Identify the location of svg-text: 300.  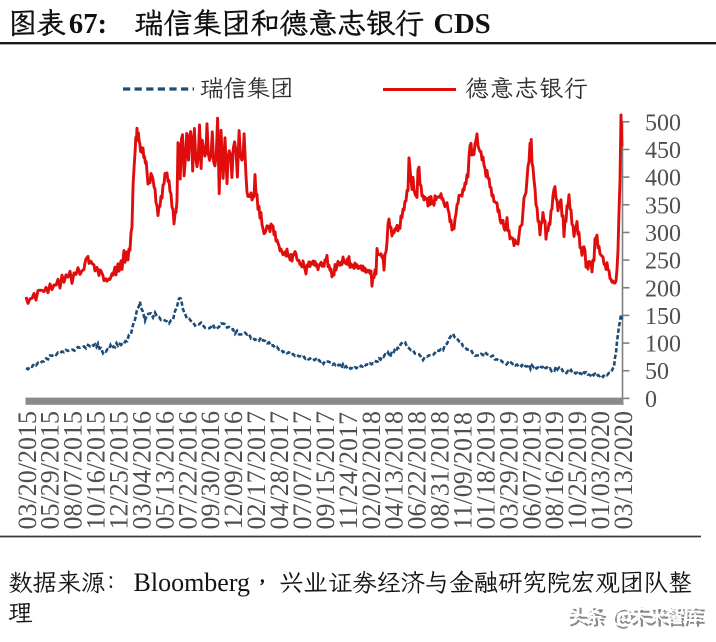
(663, 234).